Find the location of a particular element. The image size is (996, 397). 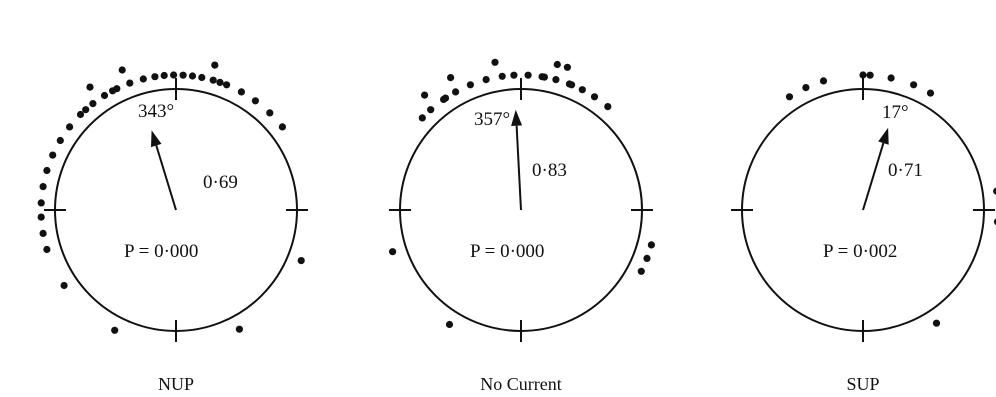

vector-length-label: 0·69 is located at coordinates (220, 182).